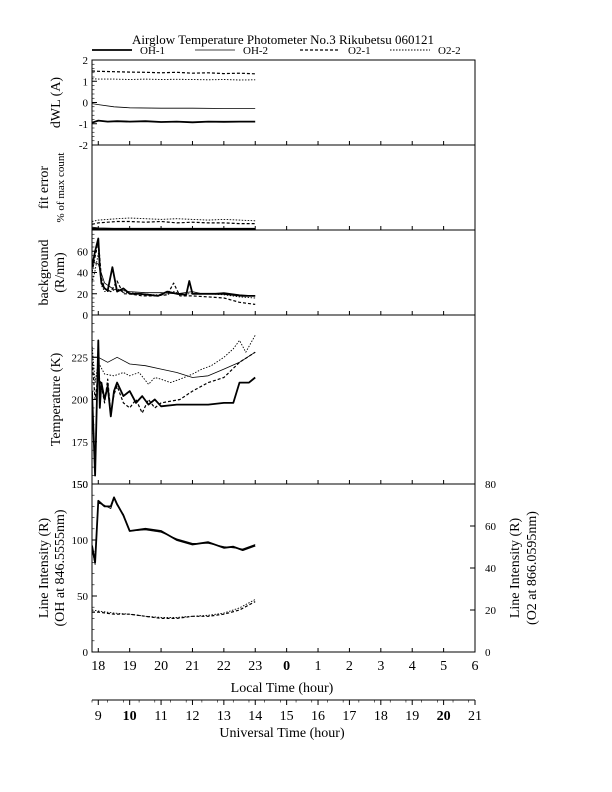  Describe the element at coordinates (80, 401) in the screenshot. I see `y-tick-label: 200` at that location.